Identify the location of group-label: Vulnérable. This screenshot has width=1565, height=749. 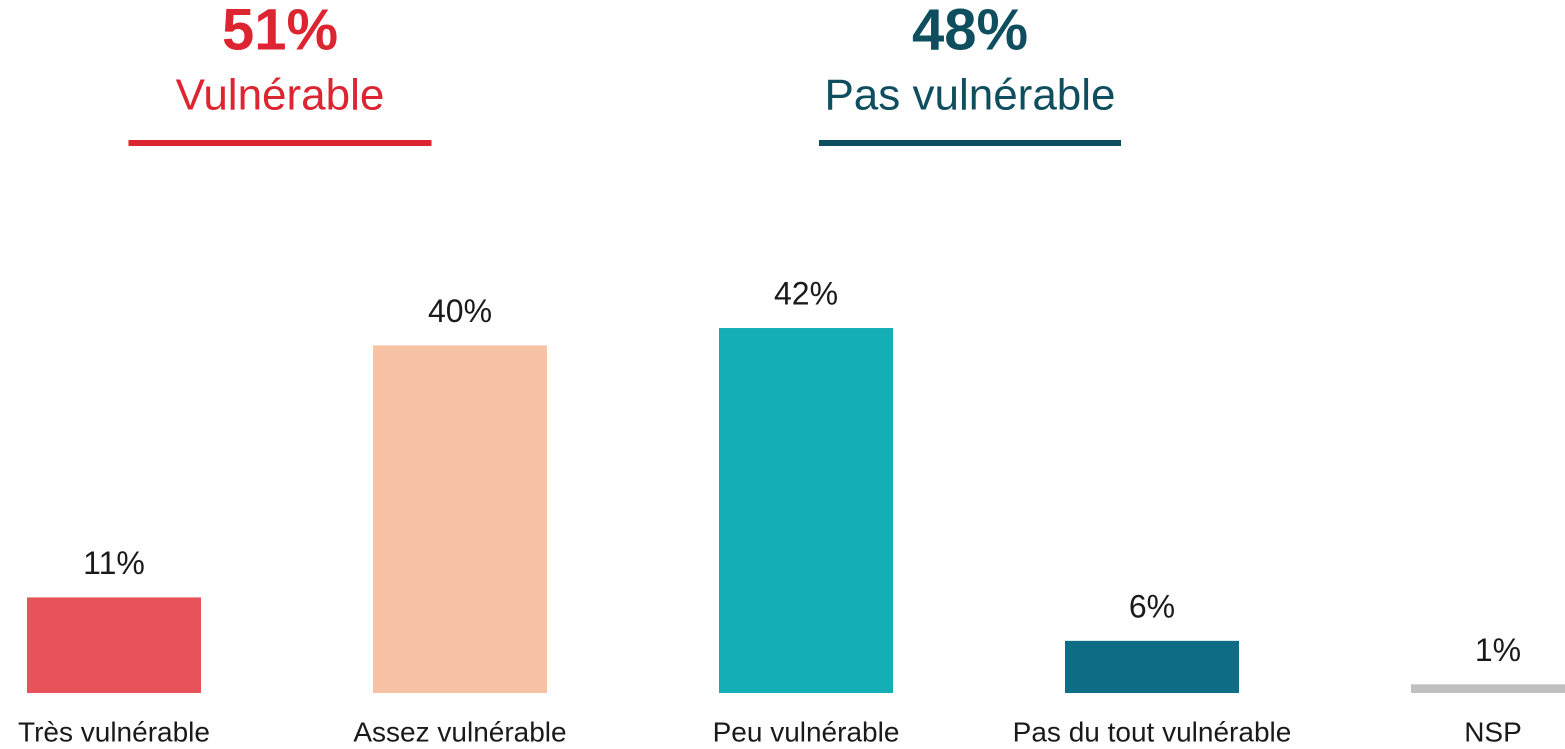
(280, 95).